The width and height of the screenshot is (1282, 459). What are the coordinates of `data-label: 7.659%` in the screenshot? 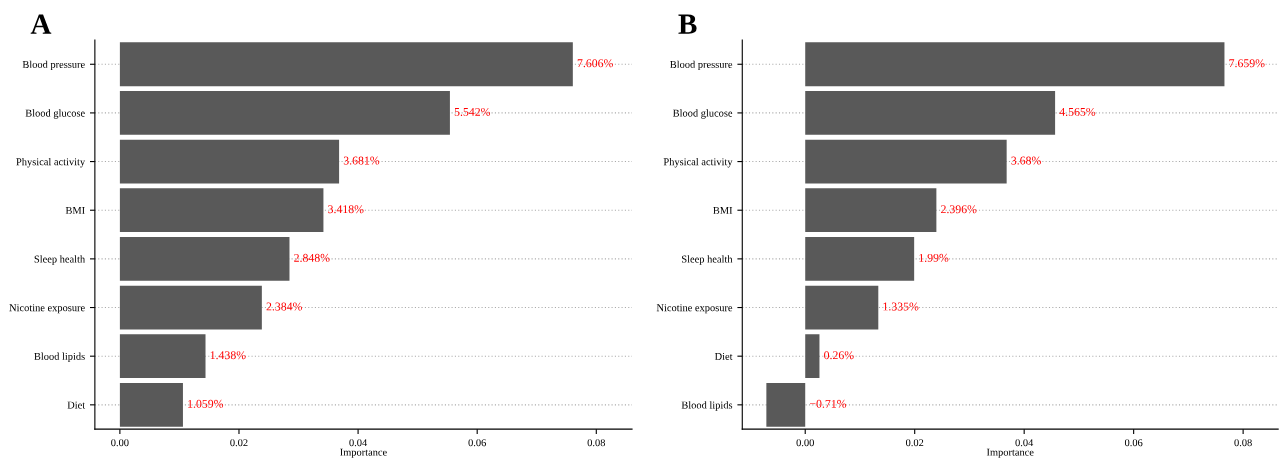 It's located at (1247, 63).